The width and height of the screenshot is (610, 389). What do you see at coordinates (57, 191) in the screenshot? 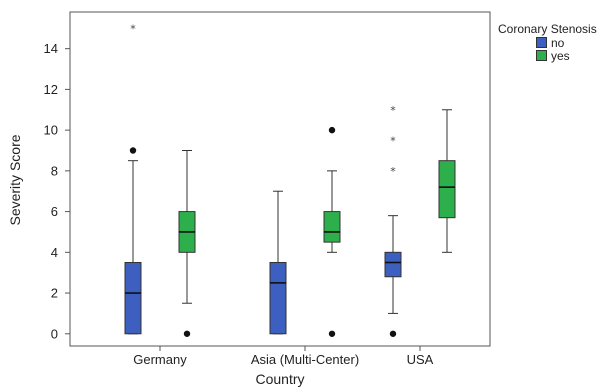
I see `y-axis-ticks: 0 2 4 6 8 10 12 14` at bounding box center [57, 191].